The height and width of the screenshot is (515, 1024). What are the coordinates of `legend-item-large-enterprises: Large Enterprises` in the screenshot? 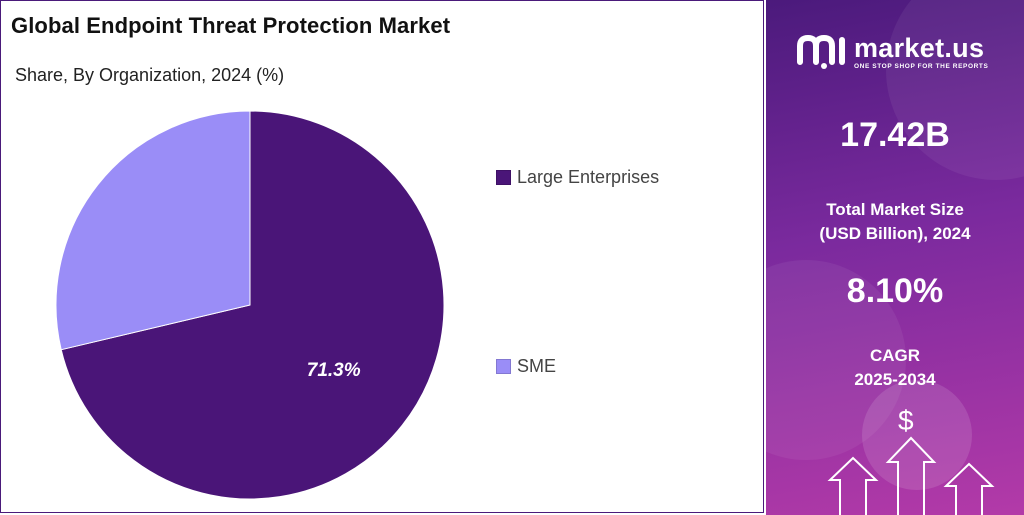 It's located at (577, 177).